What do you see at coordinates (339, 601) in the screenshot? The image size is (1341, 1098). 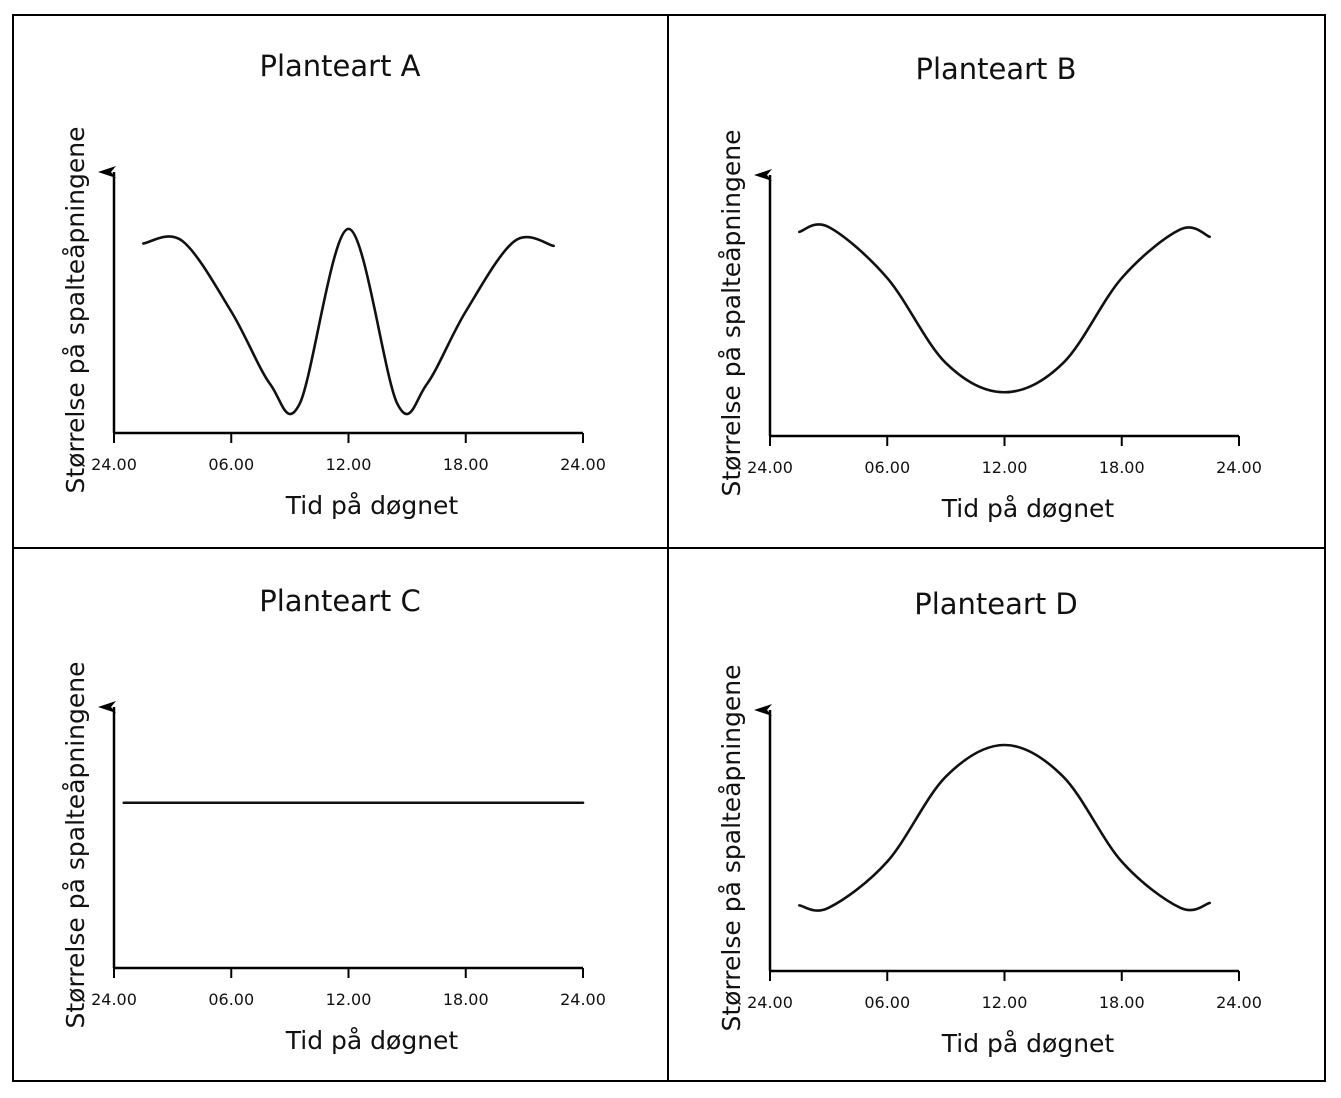 I see `chart-title: Planteart C` at bounding box center [339, 601].